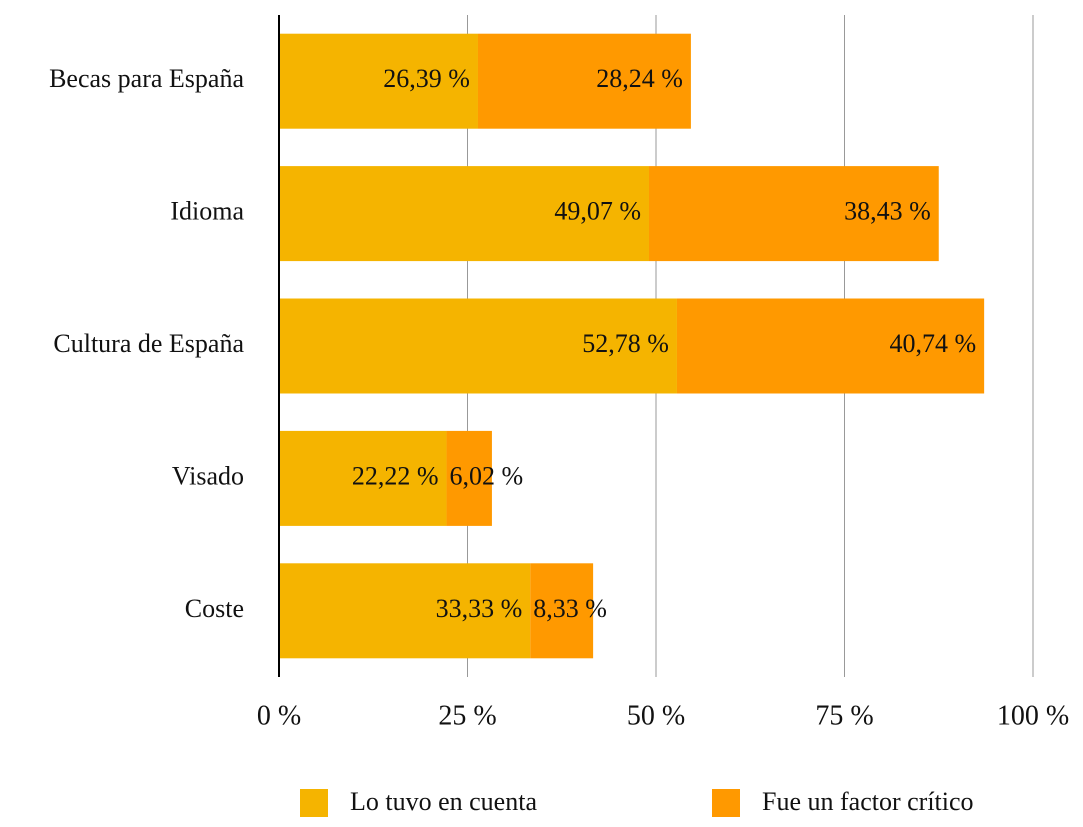 This screenshot has width=1083, height=827. What do you see at coordinates (479, 608) in the screenshot?
I see `data-label: 33,33 %` at bounding box center [479, 608].